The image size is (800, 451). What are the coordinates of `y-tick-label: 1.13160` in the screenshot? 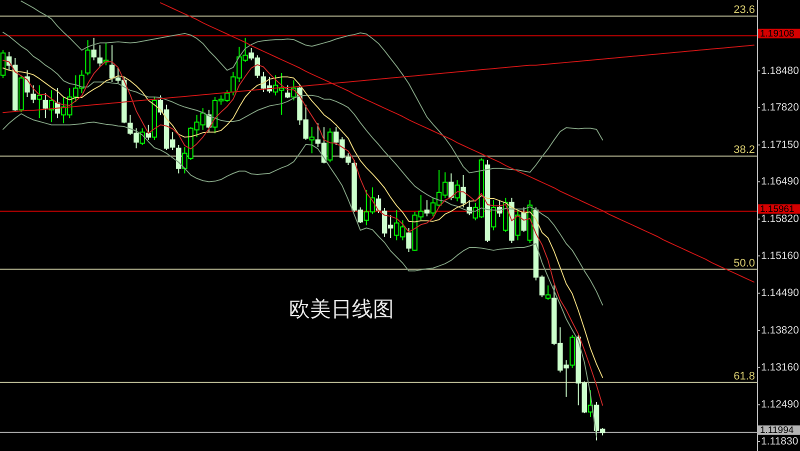 It's located at (780, 367).